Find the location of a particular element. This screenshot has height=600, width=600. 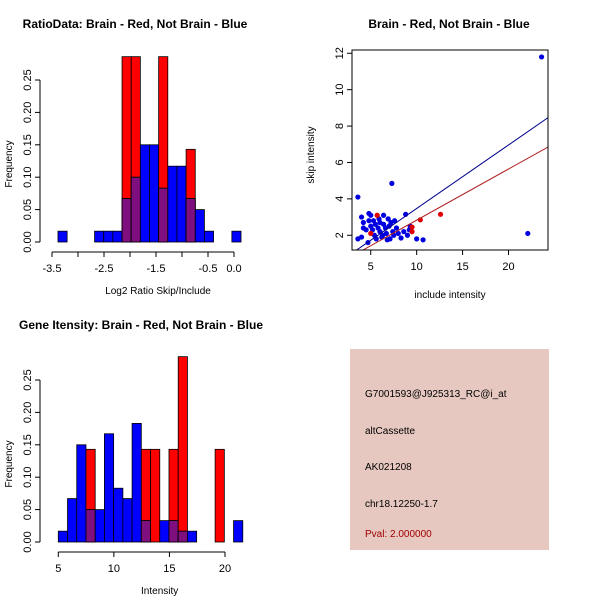

ratio-y-tick-label: 0.25 is located at coordinates (28, 79).